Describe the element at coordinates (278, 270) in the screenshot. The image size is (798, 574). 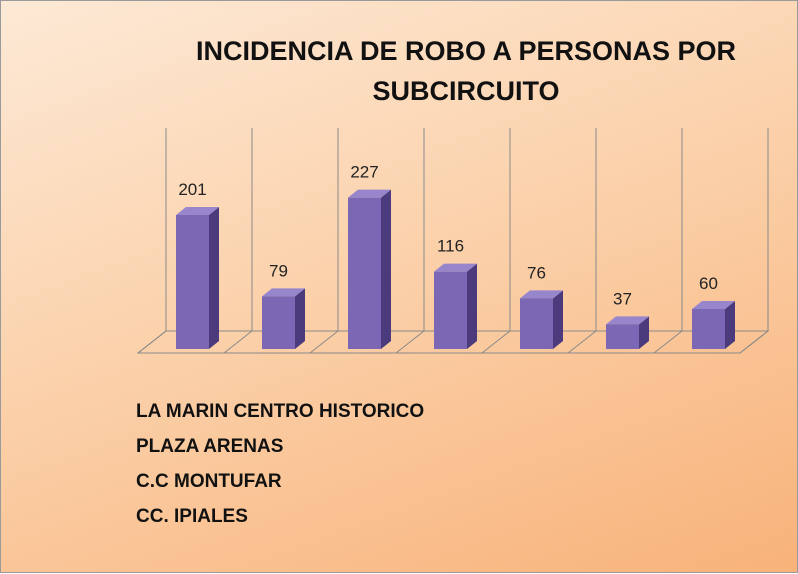
I see `data-label: 79` at that location.